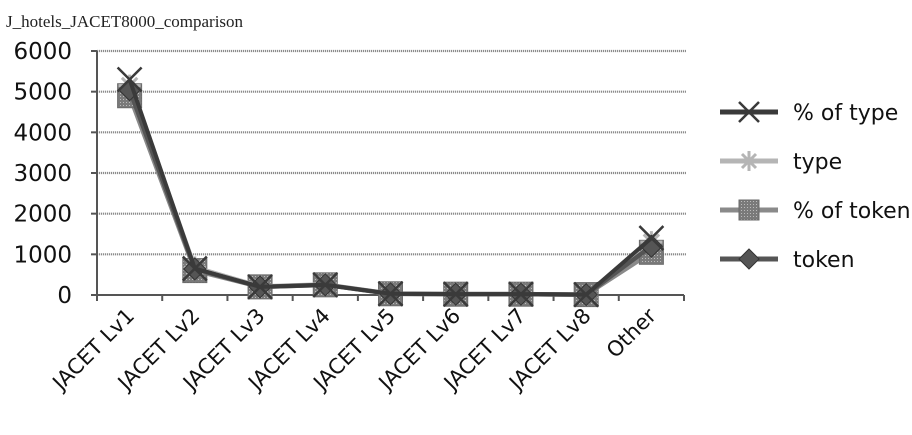 The width and height of the screenshot is (912, 435). I want to click on x-tick-label: Other, so click(631, 332).